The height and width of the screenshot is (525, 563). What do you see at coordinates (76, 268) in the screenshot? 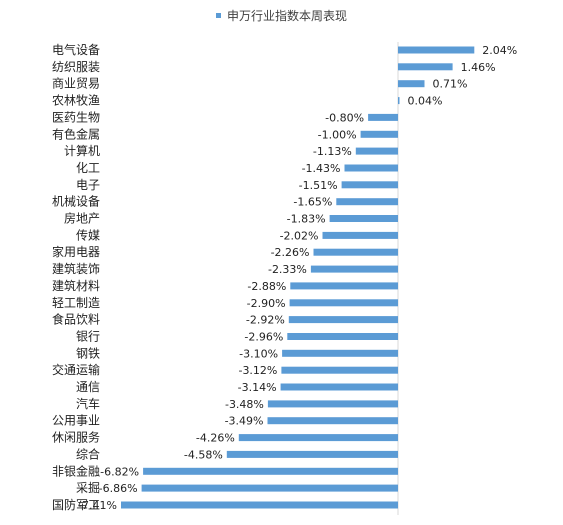
I see `category-label: 建筑装饰` at bounding box center [76, 268].